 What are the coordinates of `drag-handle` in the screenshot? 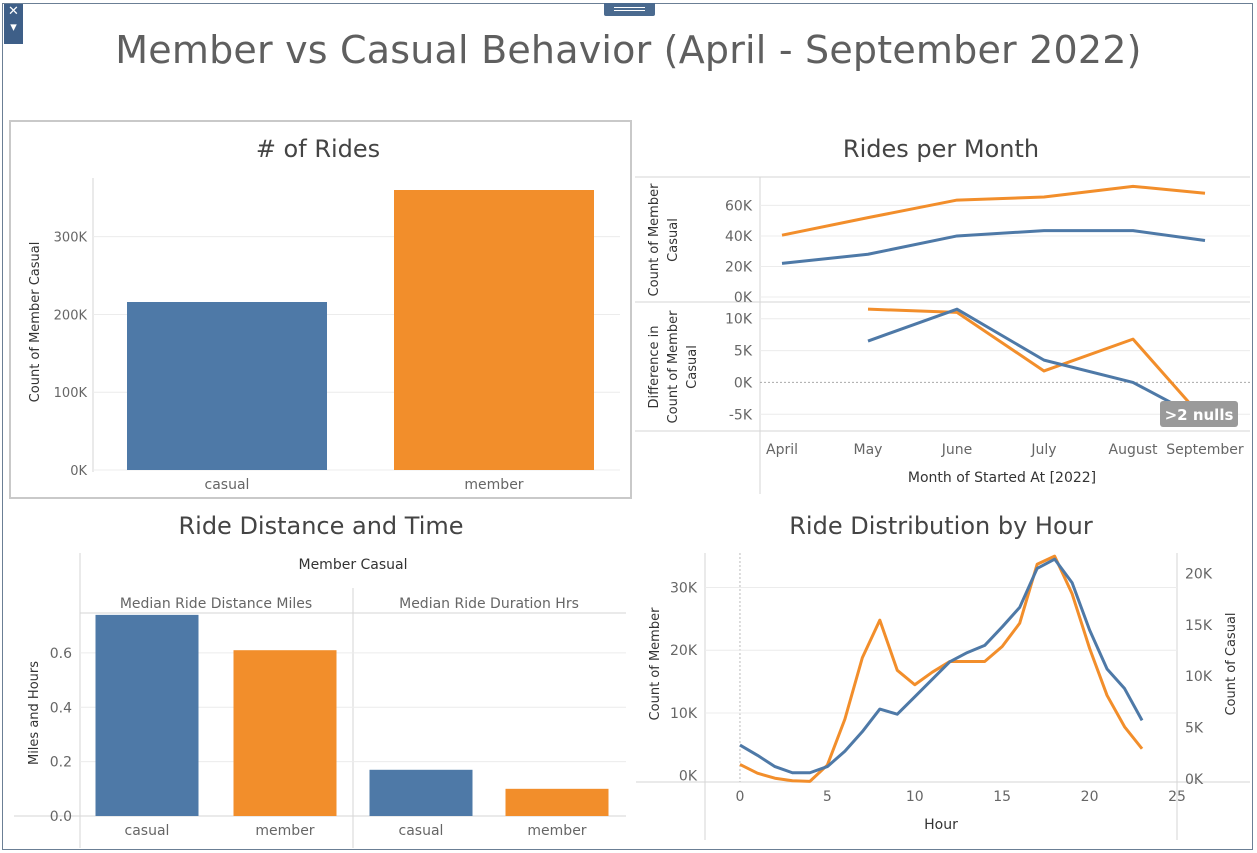 It's located at (629, 9).